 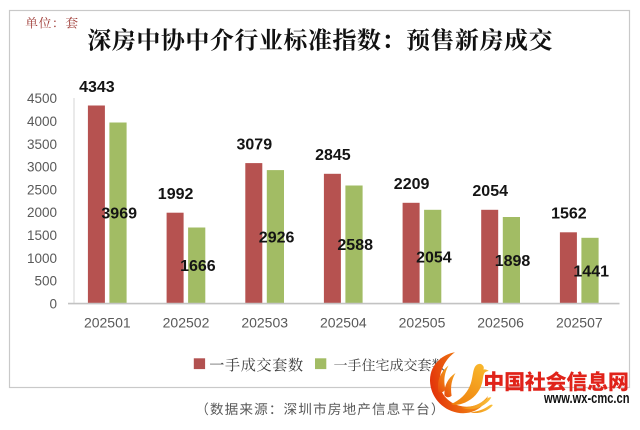 What do you see at coordinates (355, 245) in the screenshot?
I see `svg-text: 2588` at bounding box center [355, 245].